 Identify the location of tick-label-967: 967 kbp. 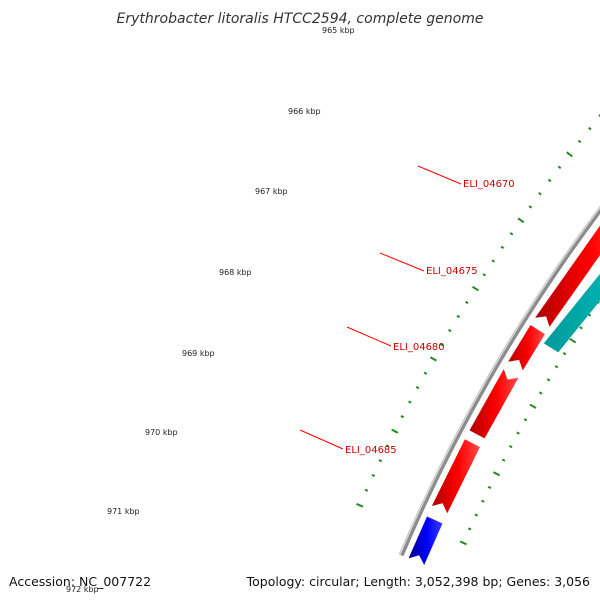
(271, 191).